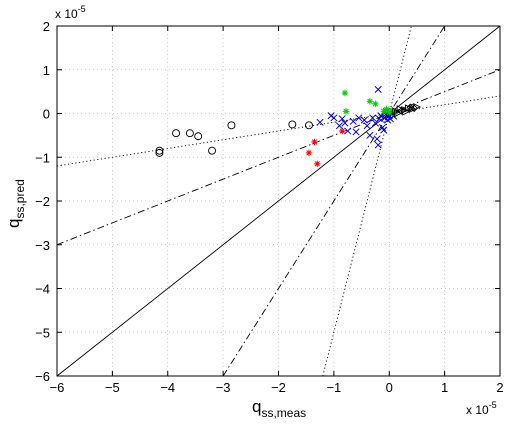  I want to click on x-tick-label: −6, so click(57, 387).